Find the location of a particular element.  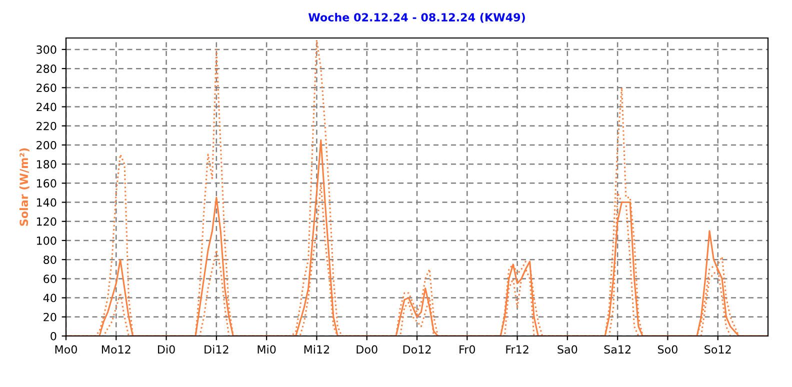

y-tick-label: 0 is located at coordinates (53, 336).